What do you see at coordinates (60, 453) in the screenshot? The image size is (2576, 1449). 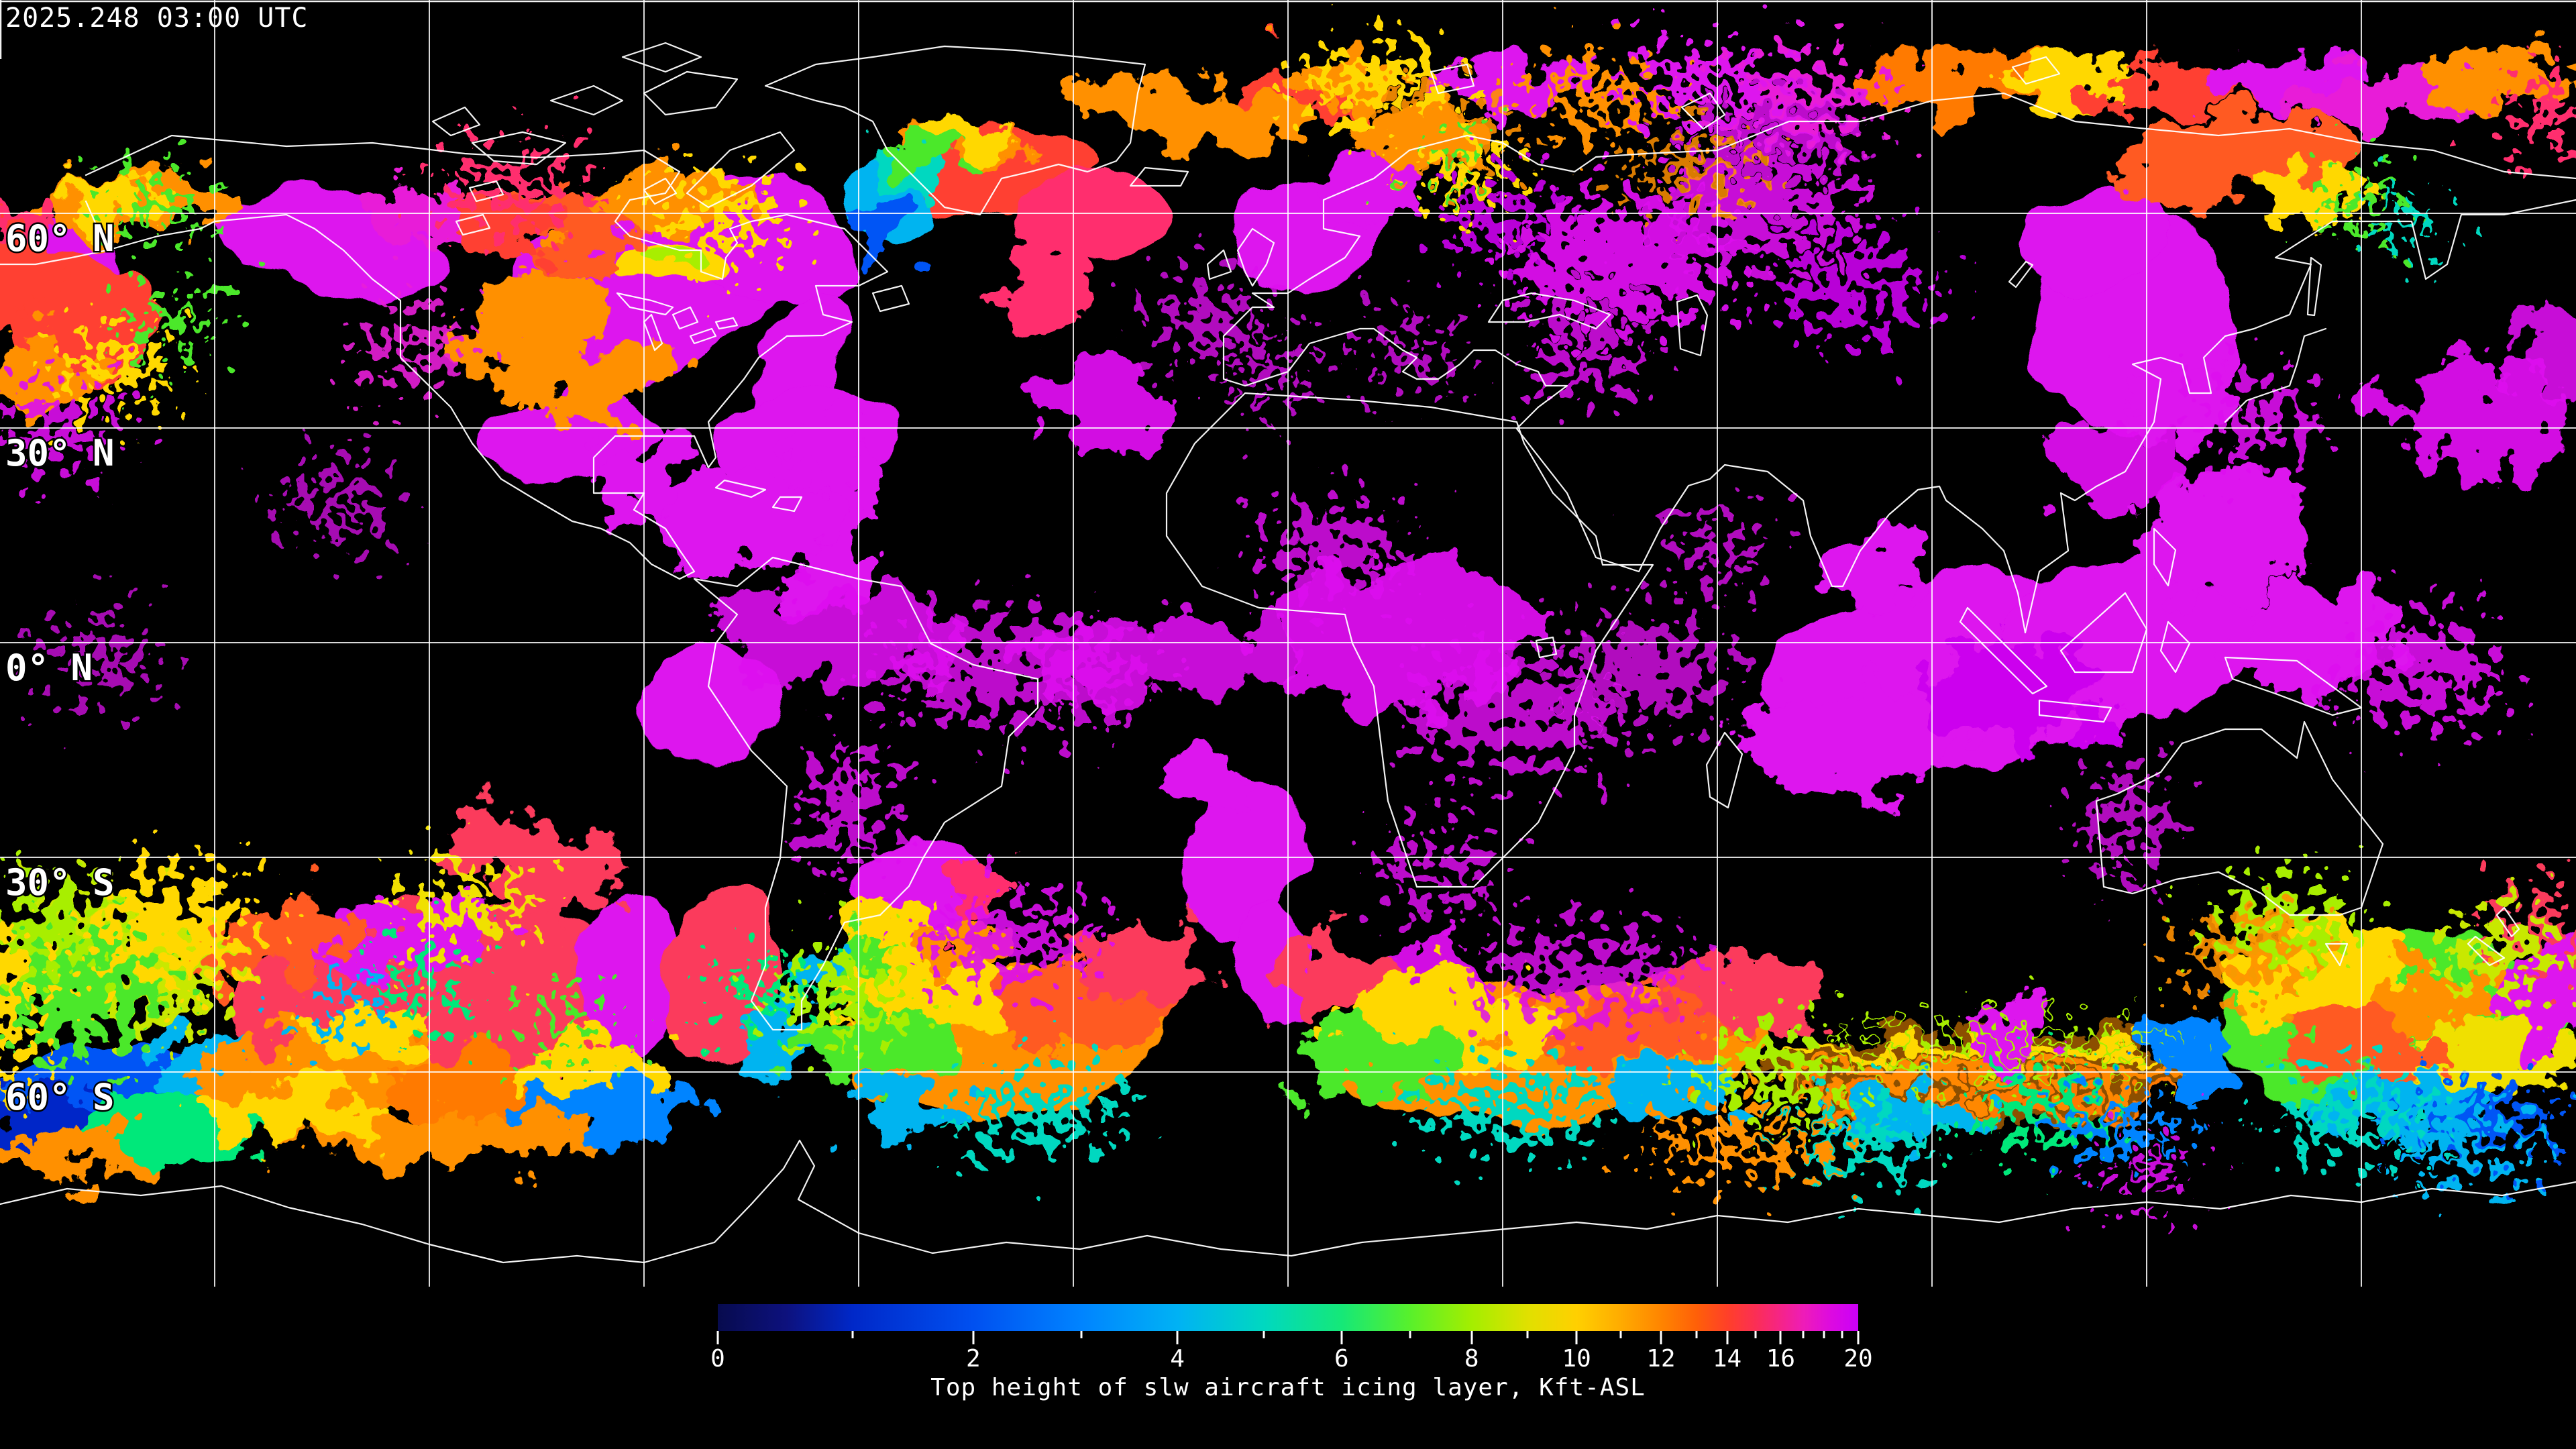 I see `latitude-label: 30° N` at bounding box center [60, 453].